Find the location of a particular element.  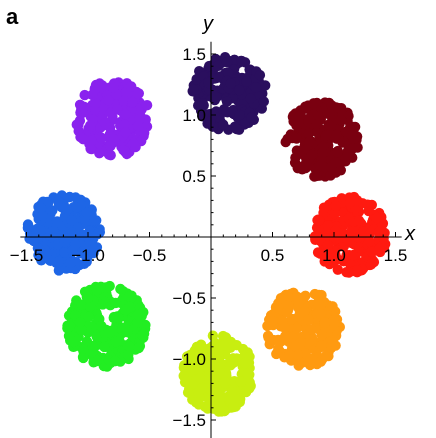

x-tick-label: −0.5 is located at coordinates (150, 255).